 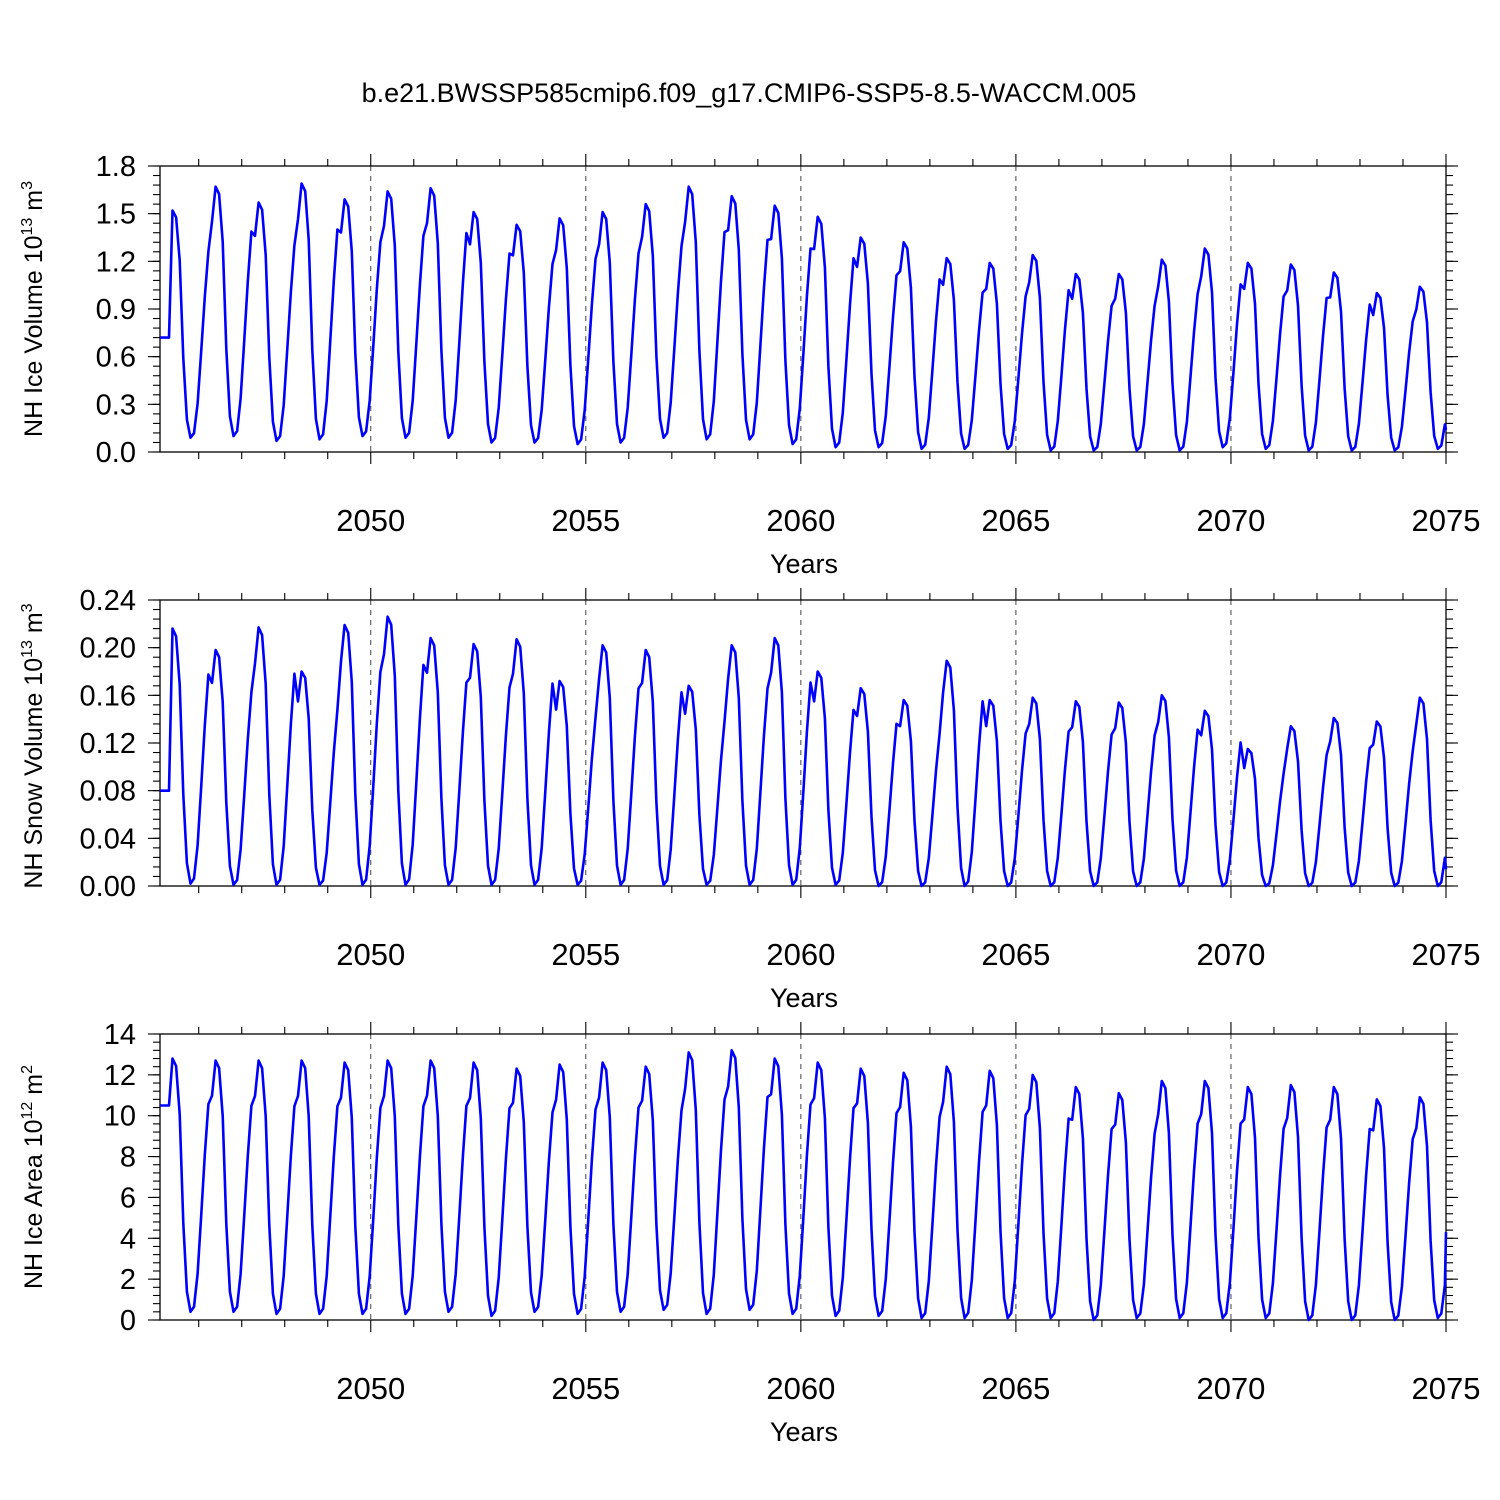 What do you see at coordinates (33, 1177) in the screenshot?
I see `y-axis-label: NH Ice Area 1012 m2` at bounding box center [33, 1177].